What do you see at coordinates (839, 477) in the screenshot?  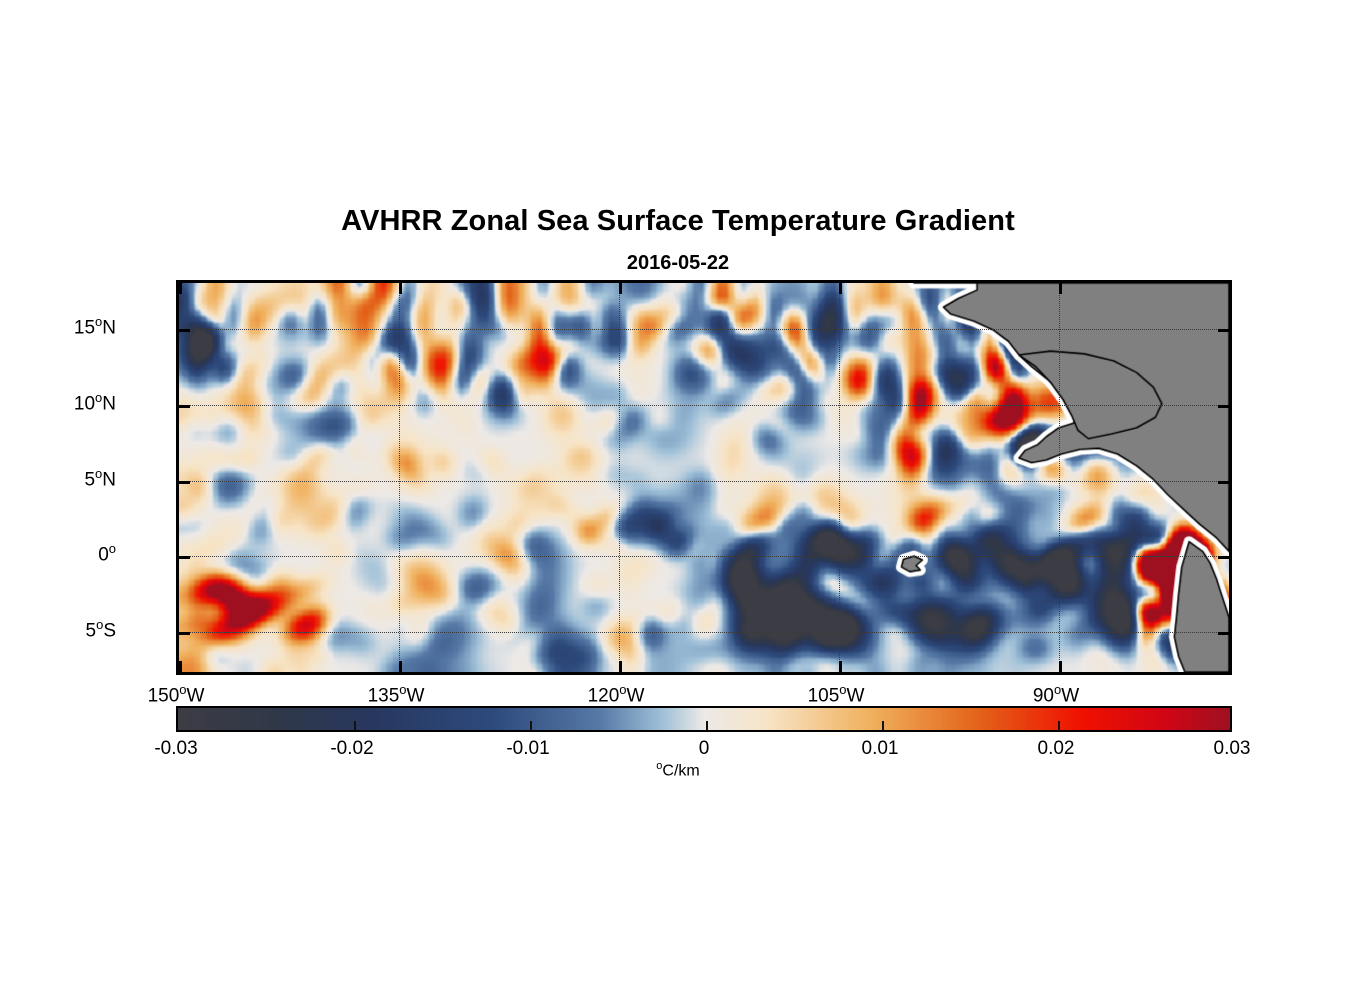 I see `gridline-lon-105°W` at bounding box center [839, 477].